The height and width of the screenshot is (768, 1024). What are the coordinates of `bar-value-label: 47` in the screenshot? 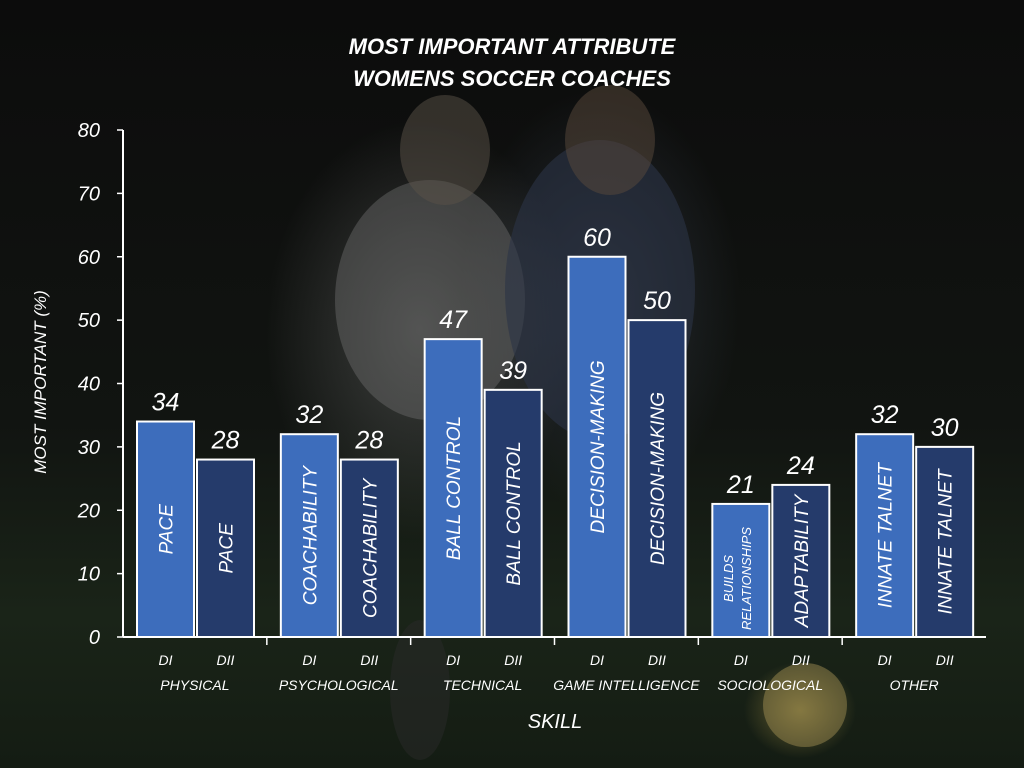 It's located at (453, 320).